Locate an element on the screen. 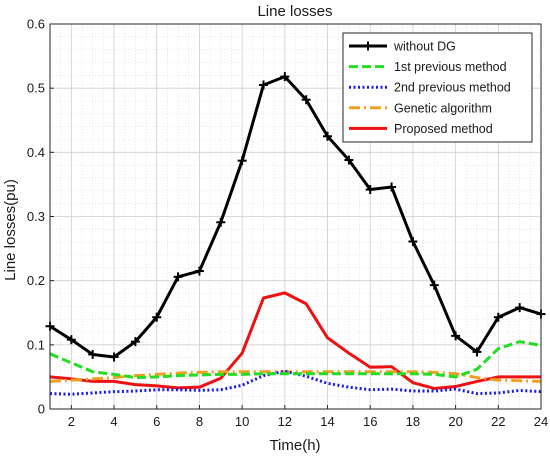 The image size is (550, 462). x-tick-label: 22 is located at coordinates (498, 421).